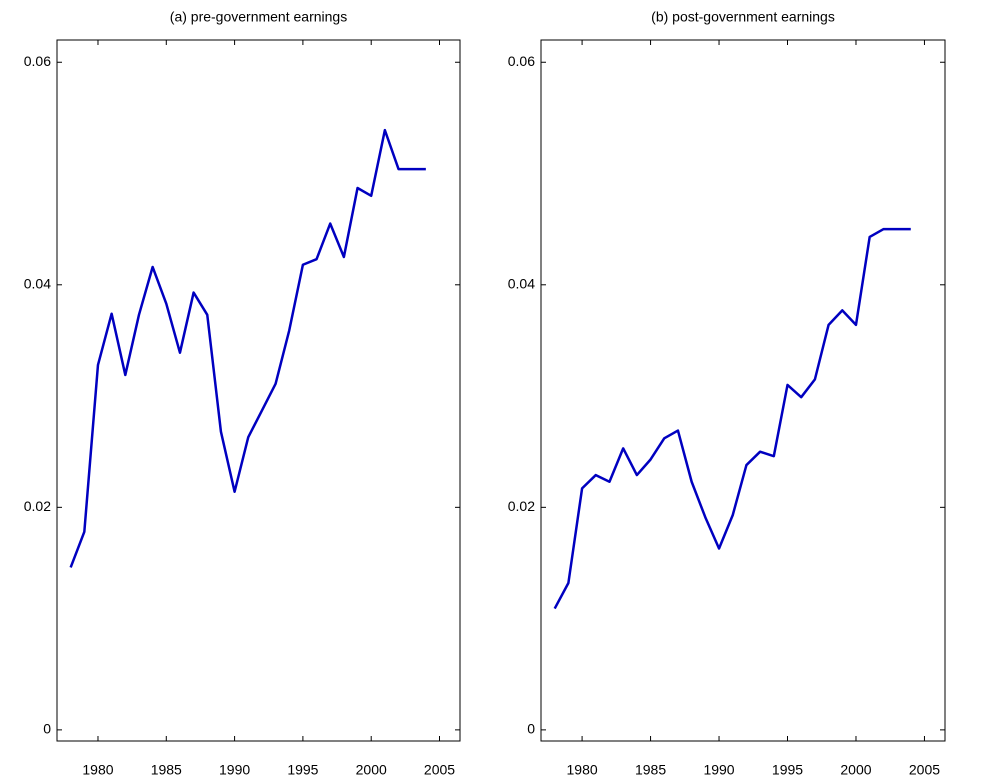 The image size is (981, 782). What do you see at coordinates (743, 17) in the screenshot?
I see `chart-title: (b) post-government earnings` at bounding box center [743, 17].